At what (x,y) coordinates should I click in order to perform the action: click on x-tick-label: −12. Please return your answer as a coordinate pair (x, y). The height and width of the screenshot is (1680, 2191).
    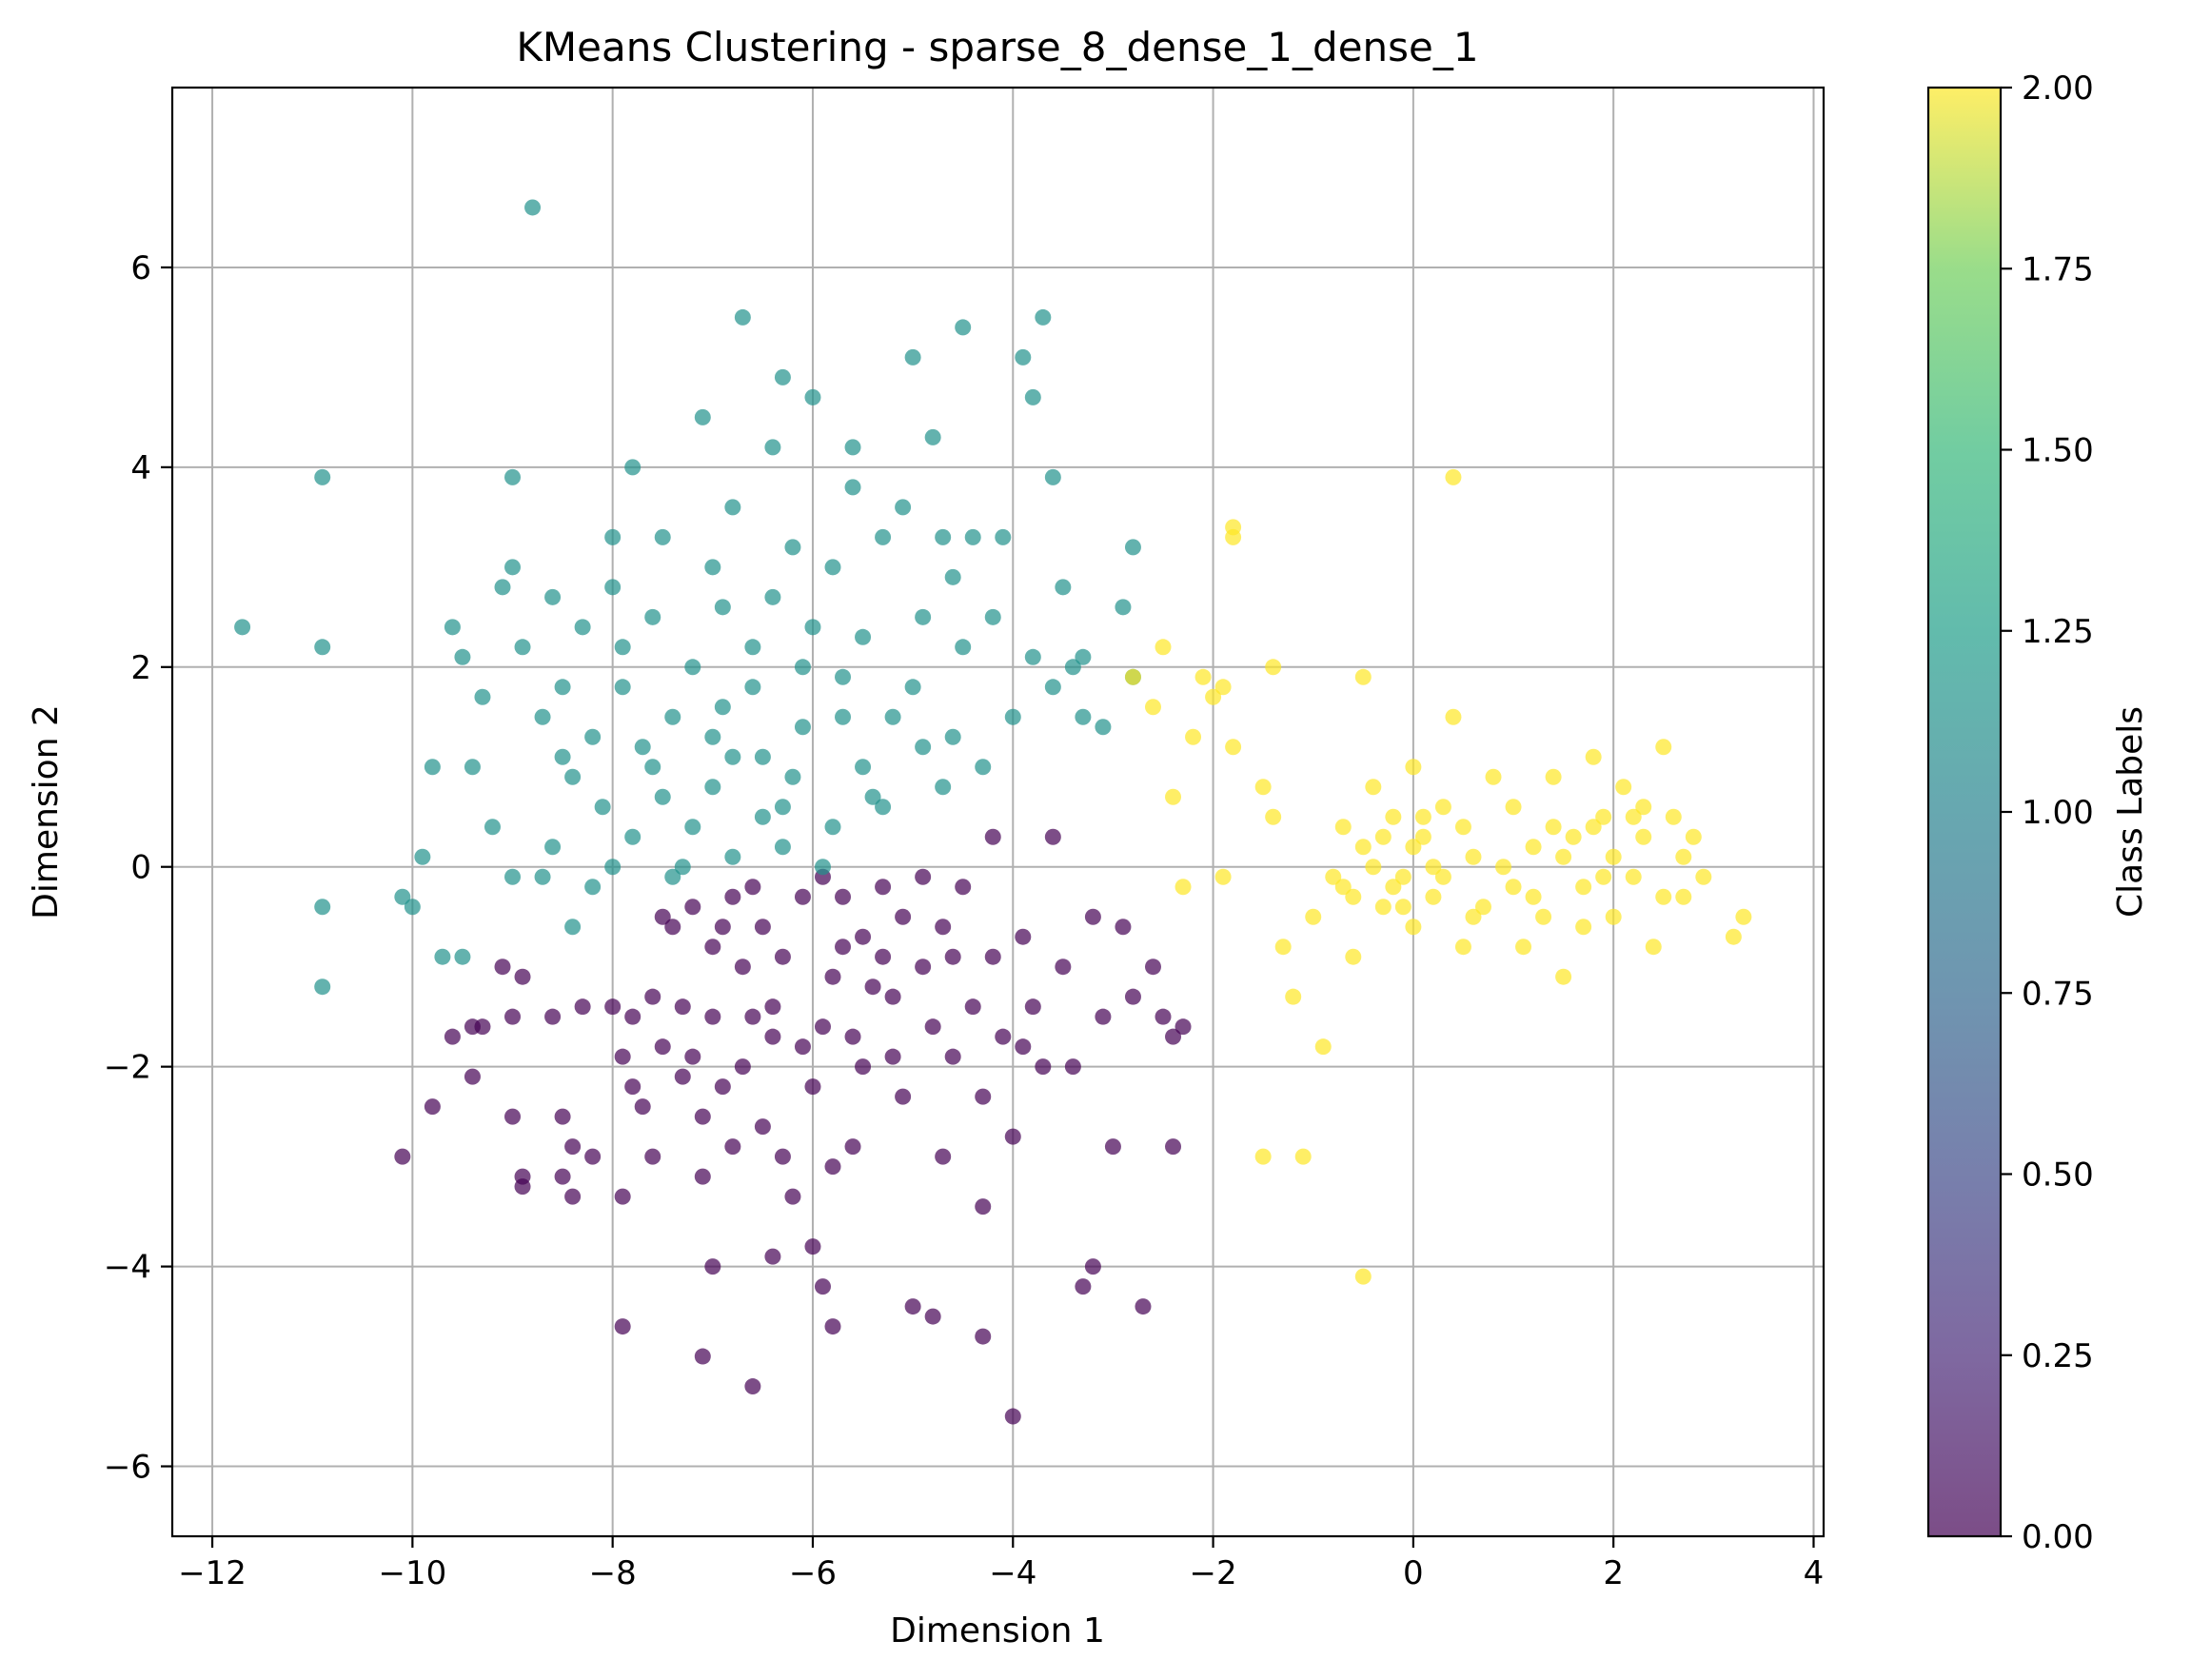
    Looking at the image, I should click on (212, 1573).